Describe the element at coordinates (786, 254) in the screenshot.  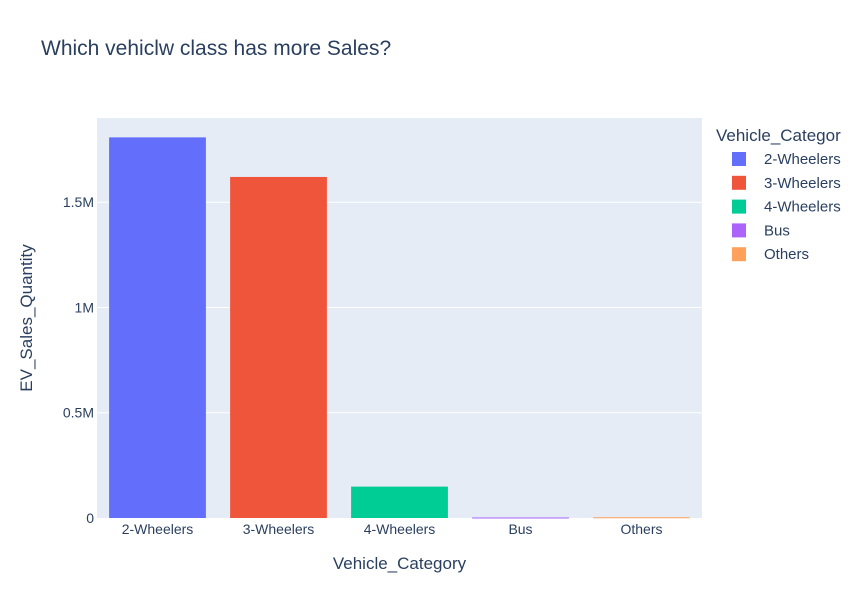
I see `legend-entry: Others` at that location.